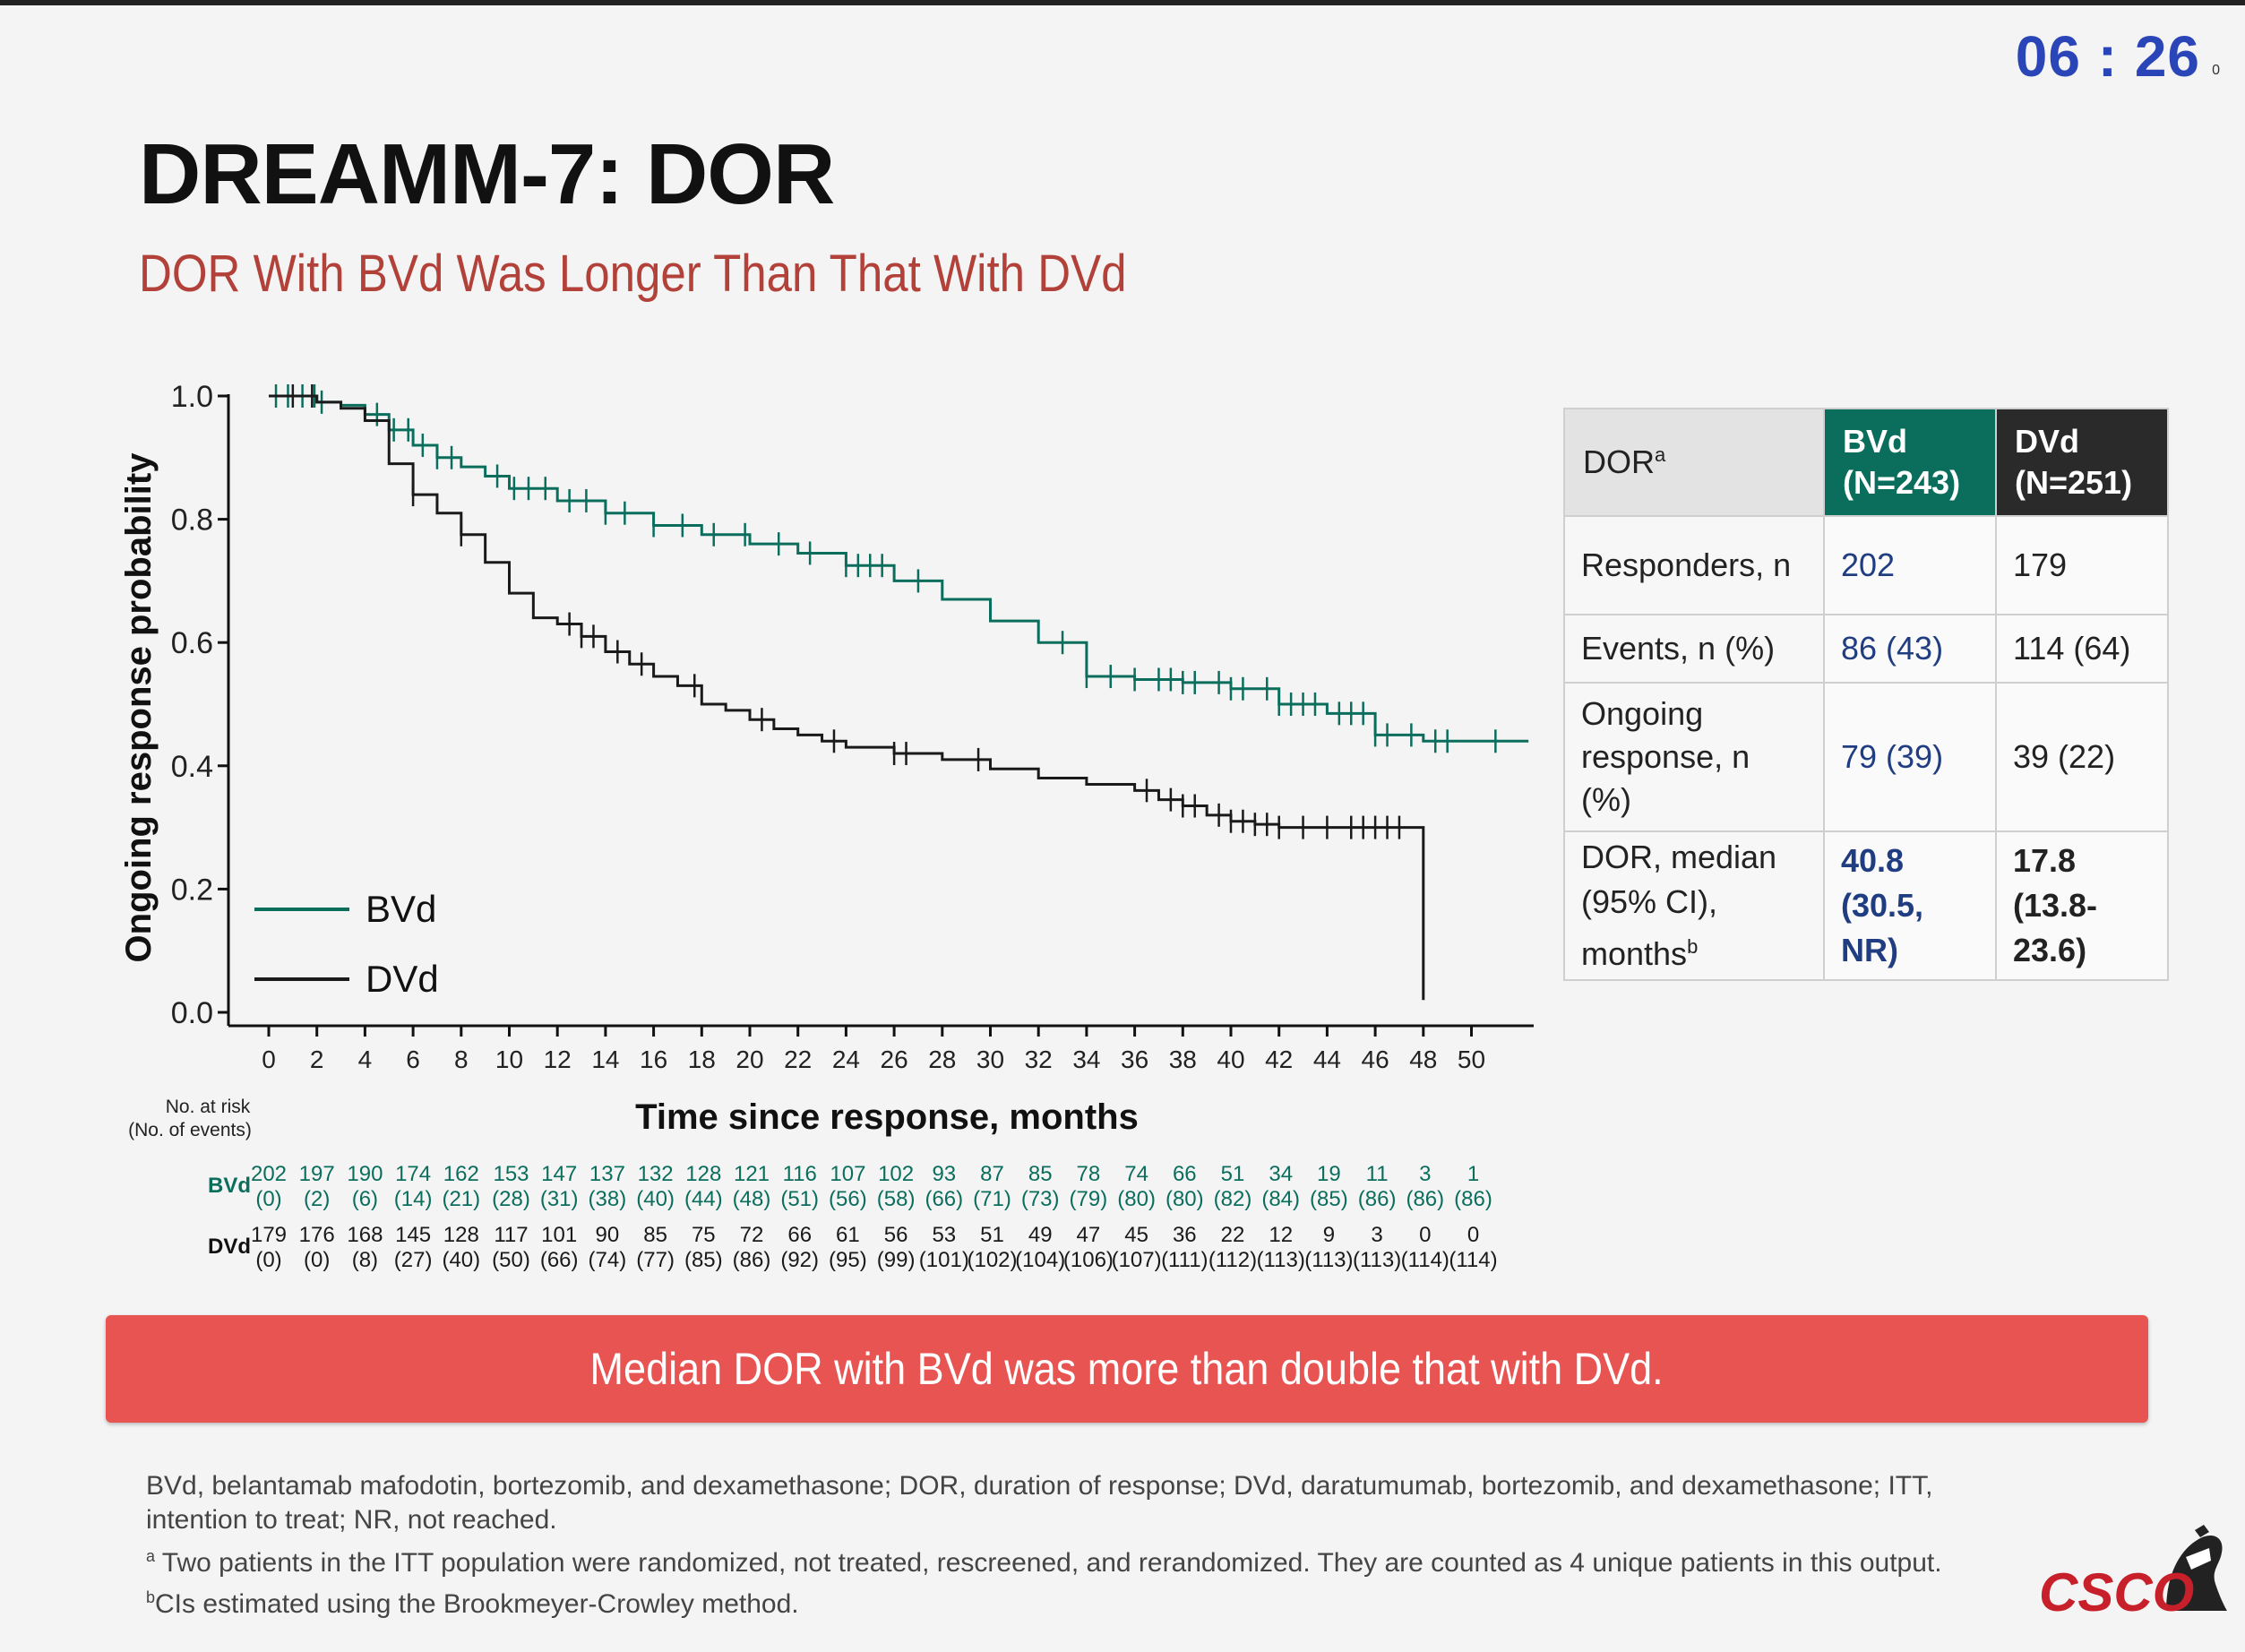 This screenshot has height=1652, width=2245. I want to click on x-tick-label: 28, so click(942, 1059).